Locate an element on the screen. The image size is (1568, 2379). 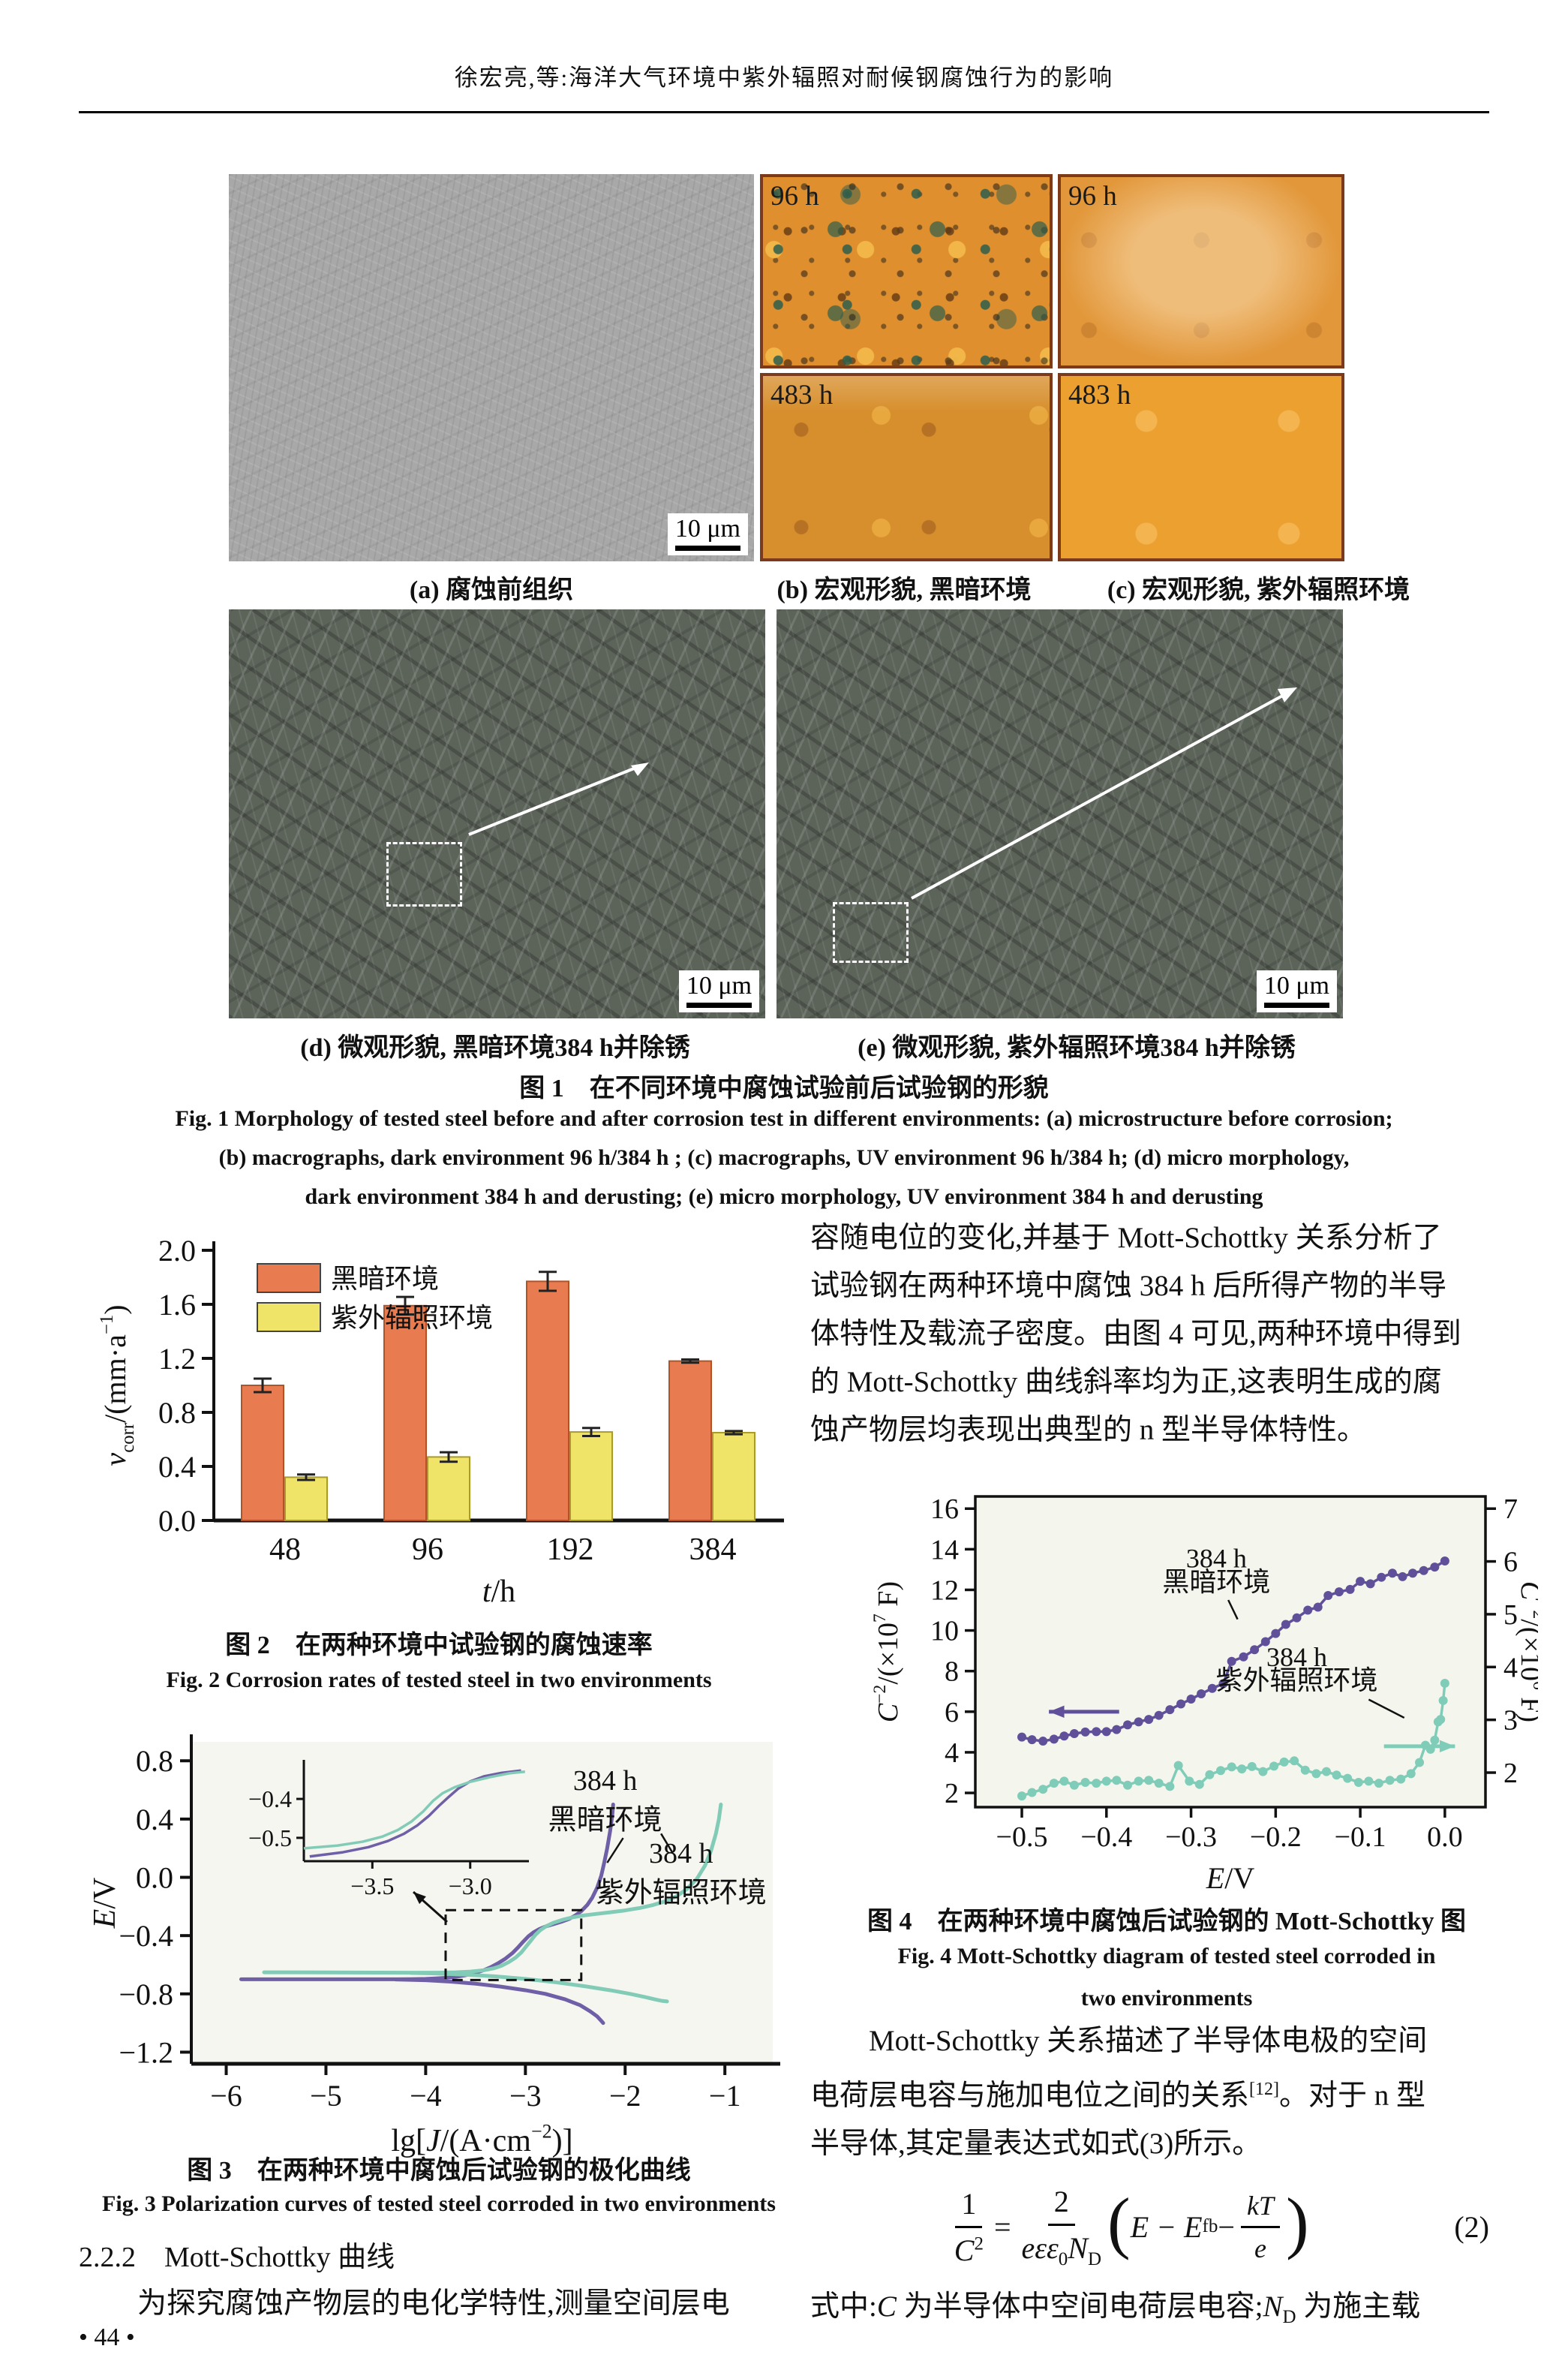
fig4-title-en-line2: two environments is located at coordinates (1166, 1998).